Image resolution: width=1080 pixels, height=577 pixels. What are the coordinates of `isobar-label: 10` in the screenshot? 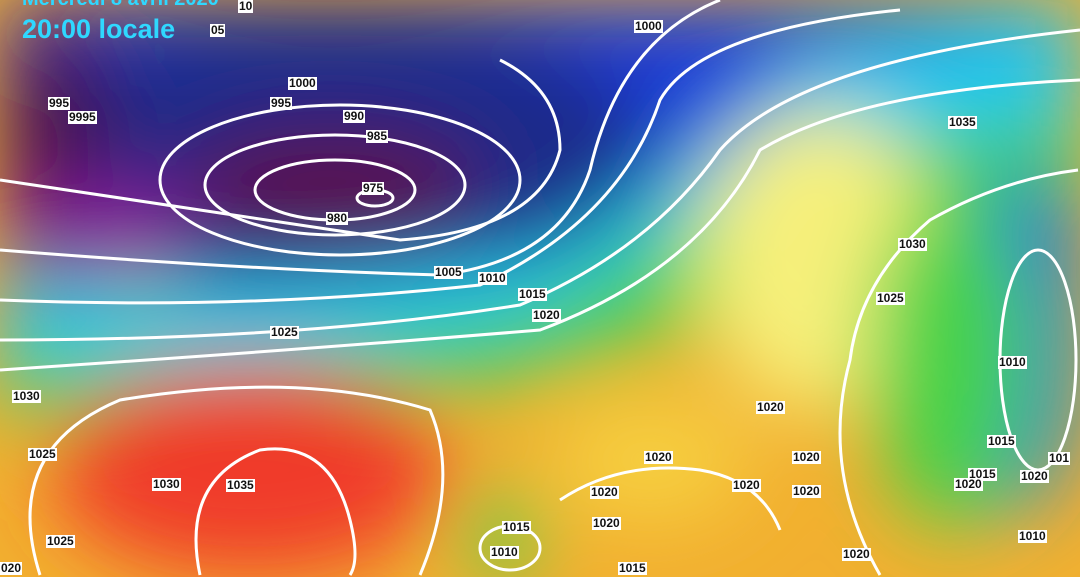 It's located at (246, 6).